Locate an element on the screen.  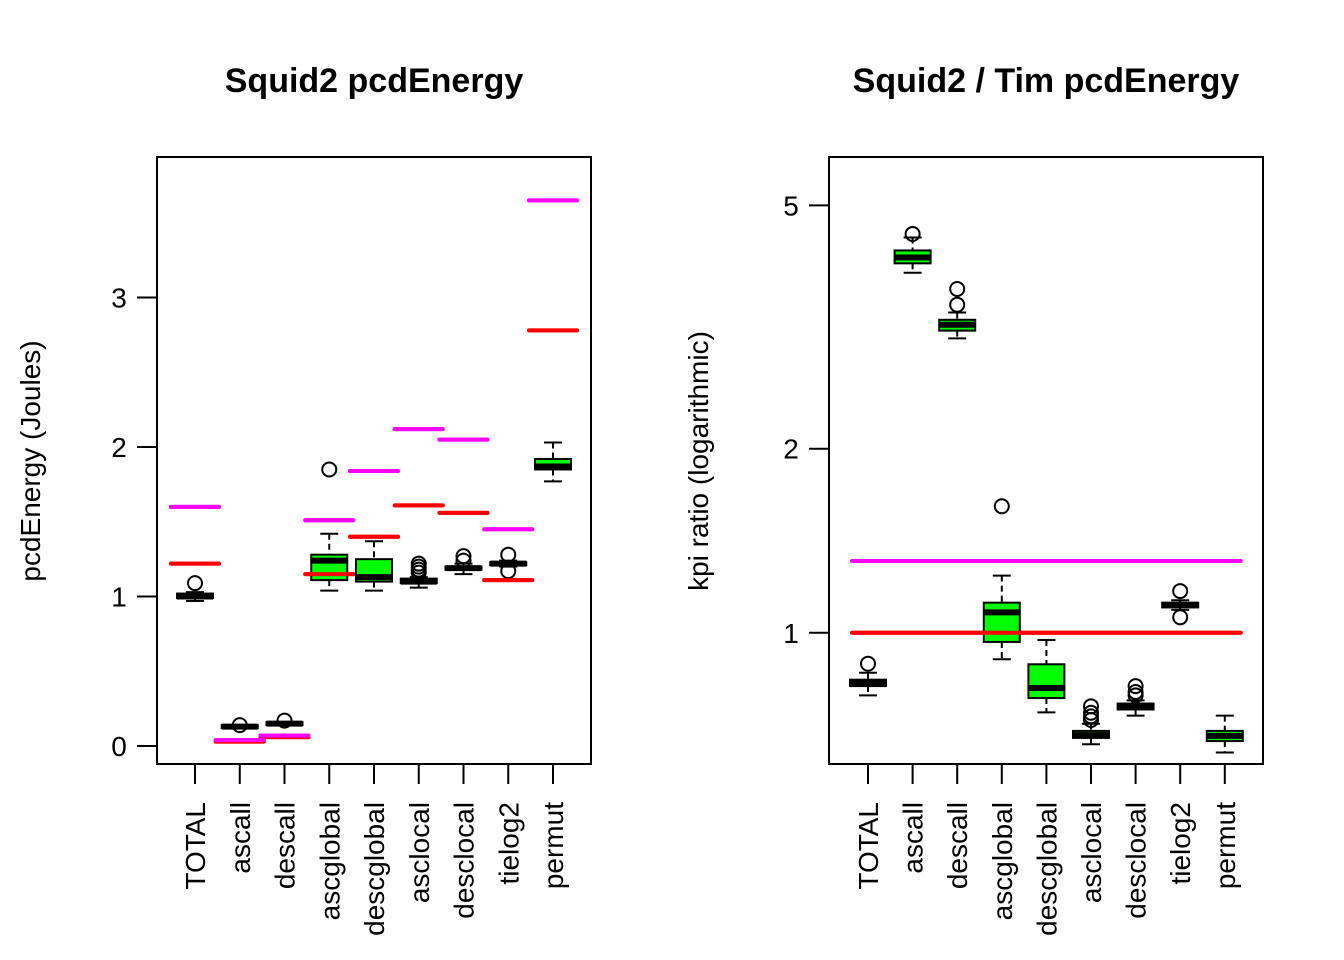
y-tick-label: 0 is located at coordinates (119, 746).